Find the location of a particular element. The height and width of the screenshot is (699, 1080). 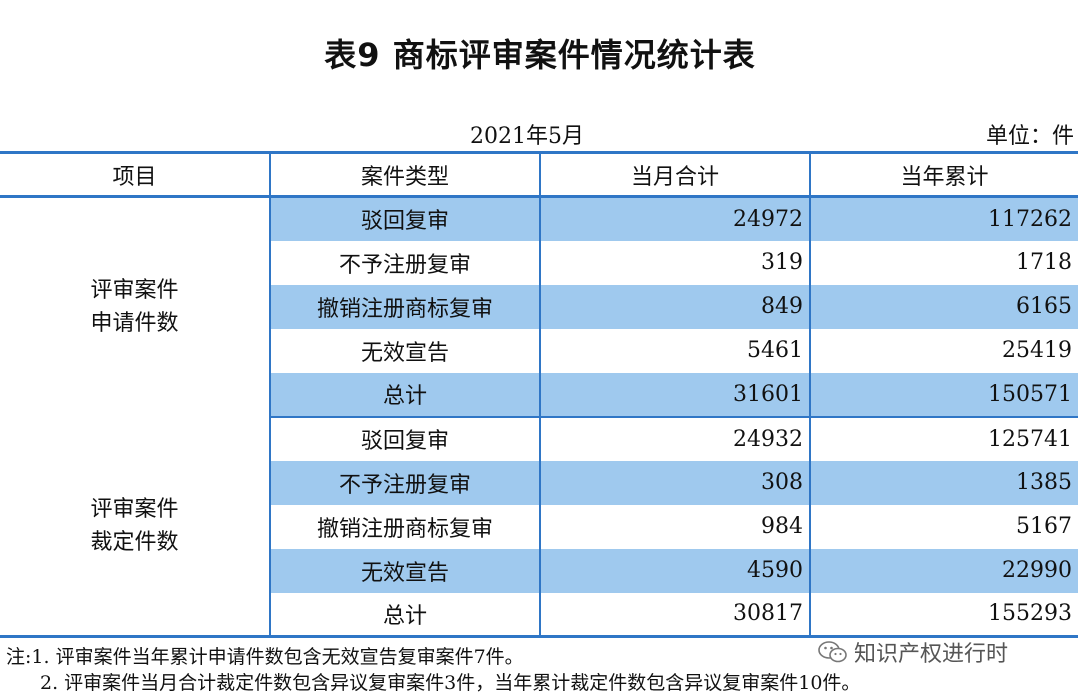

header-item: 项目 is located at coordinates (135, 175).